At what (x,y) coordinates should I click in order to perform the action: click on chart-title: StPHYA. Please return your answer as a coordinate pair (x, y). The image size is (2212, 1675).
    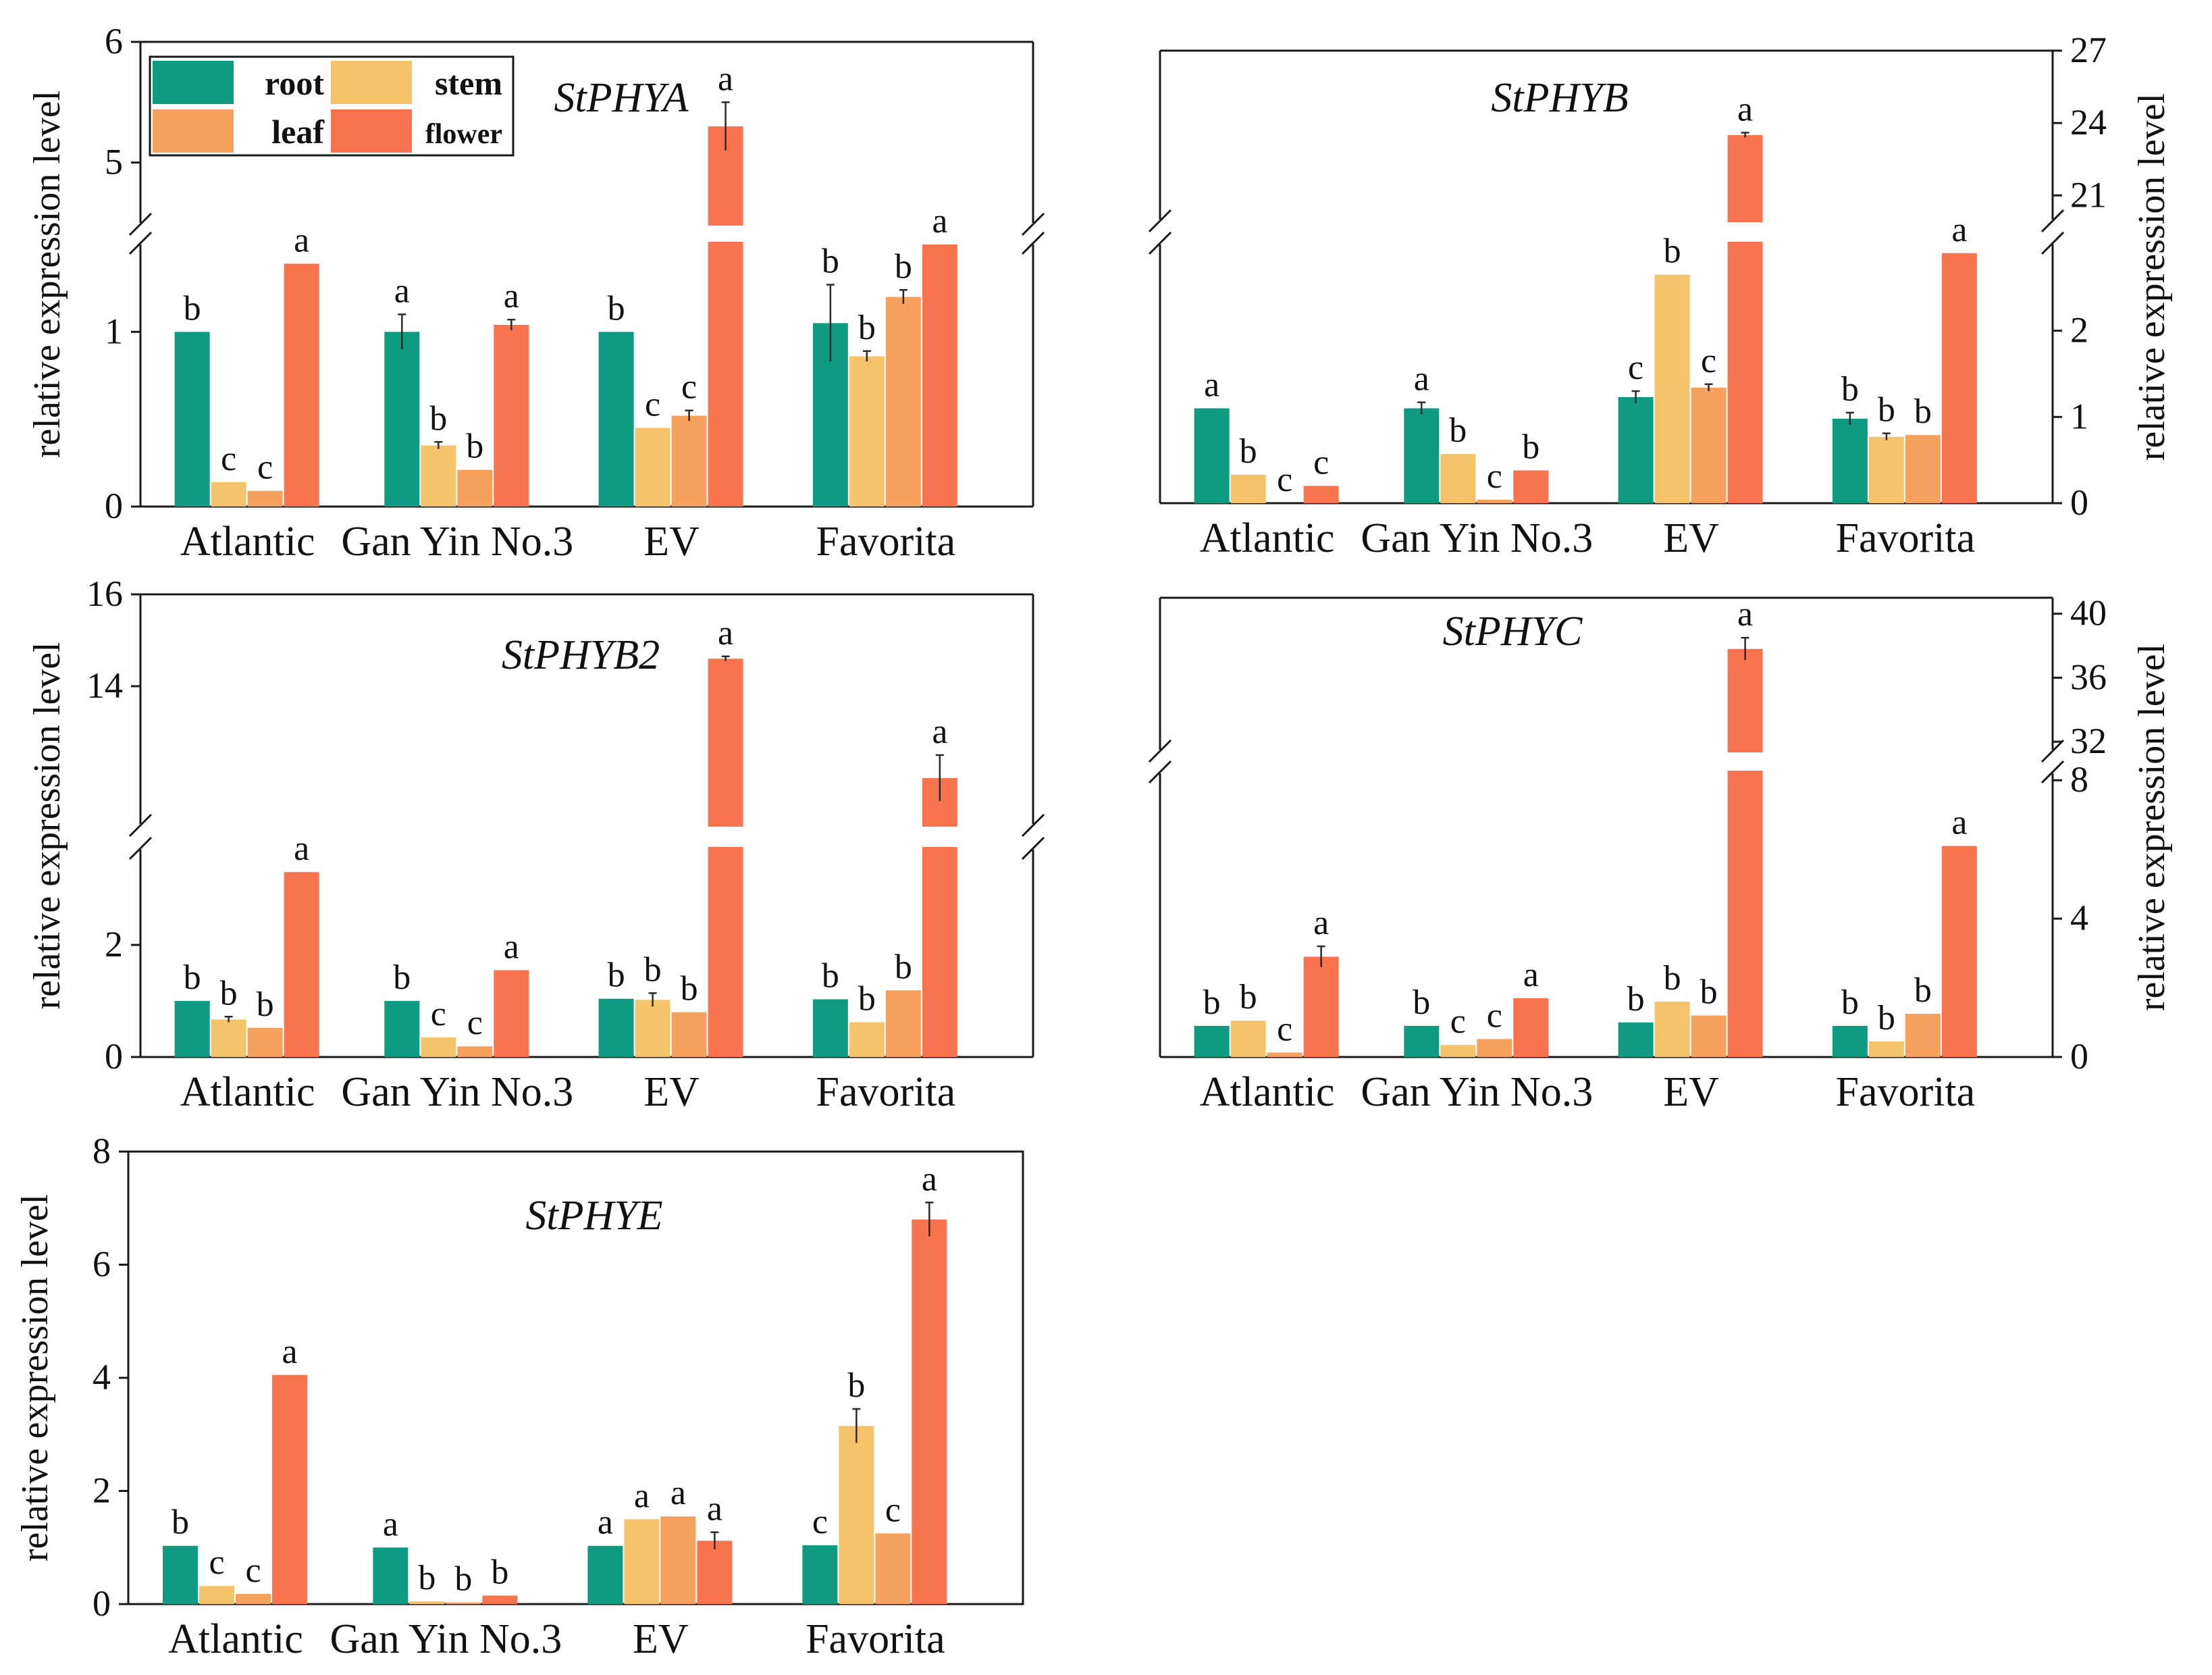
    Looking at the image, I should click on (621, 98).